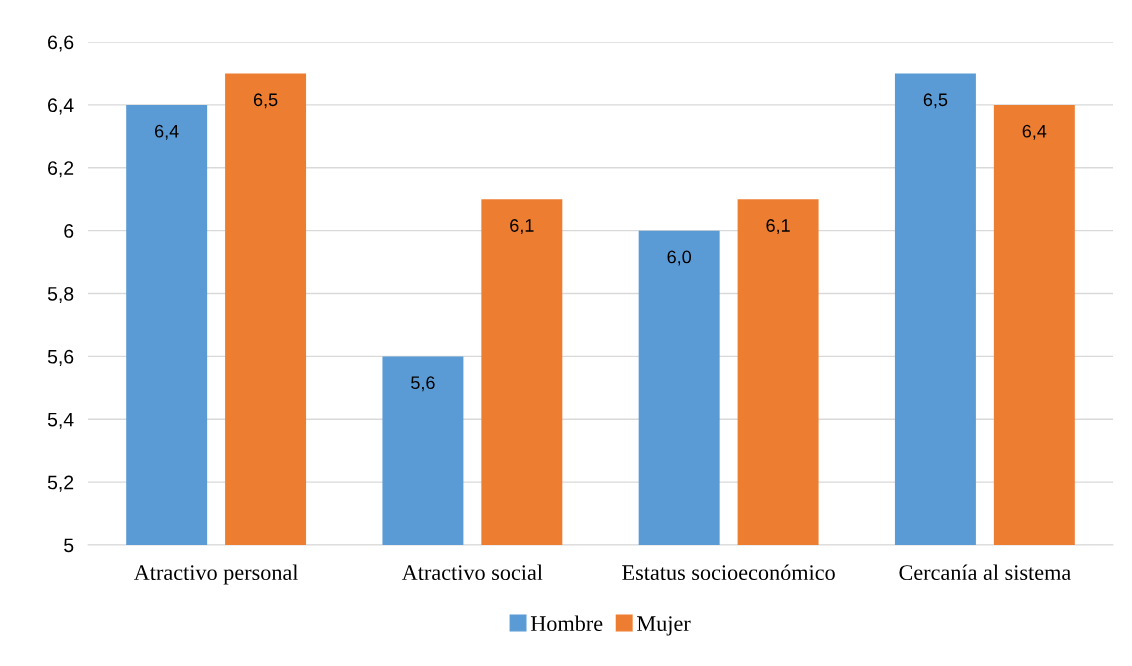  What do you see at coordinates (728, 572) in the screenshot?
I see `x-tick-label: Estatus socioeconómico` at bounding box center [728, 572].